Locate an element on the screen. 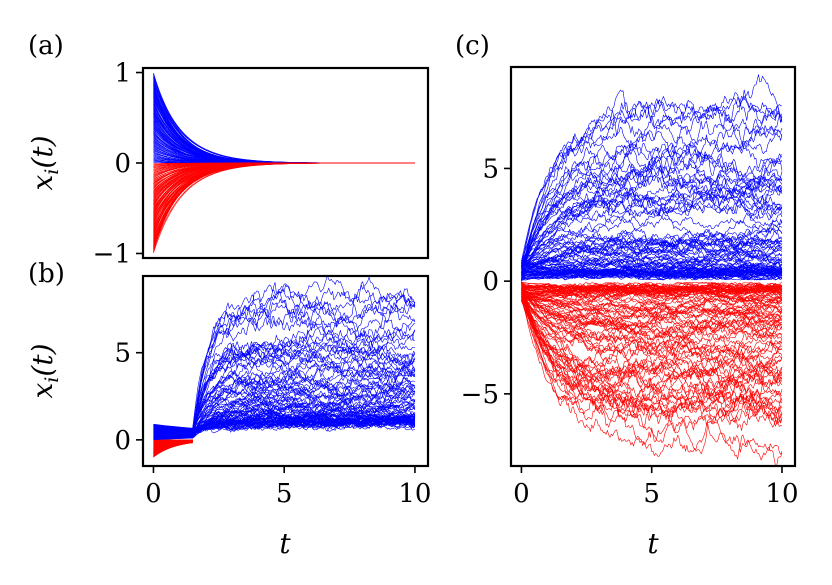  panel-b-xtick-label: 0 is located at coordinates (153, 494).